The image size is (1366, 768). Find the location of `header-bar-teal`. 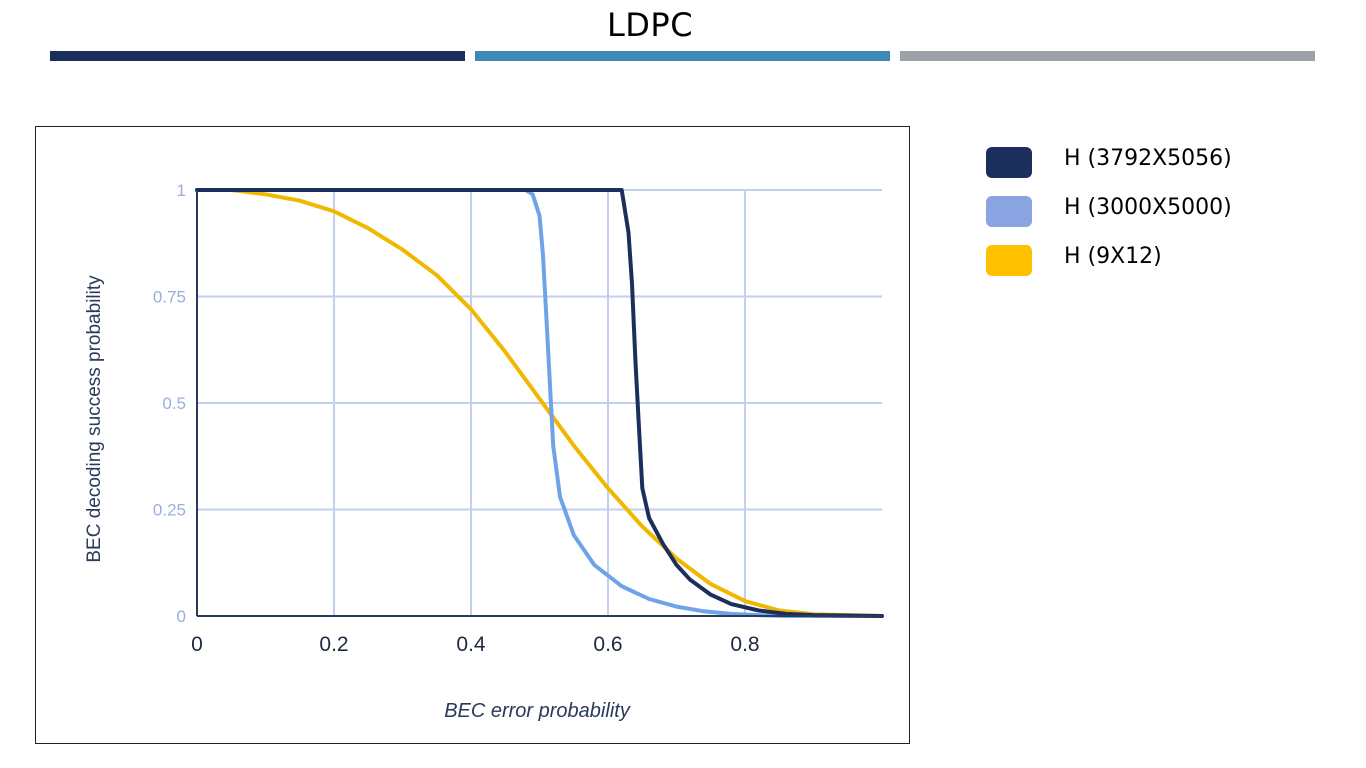

header-bar-teal is located at coordinates (682, 56).